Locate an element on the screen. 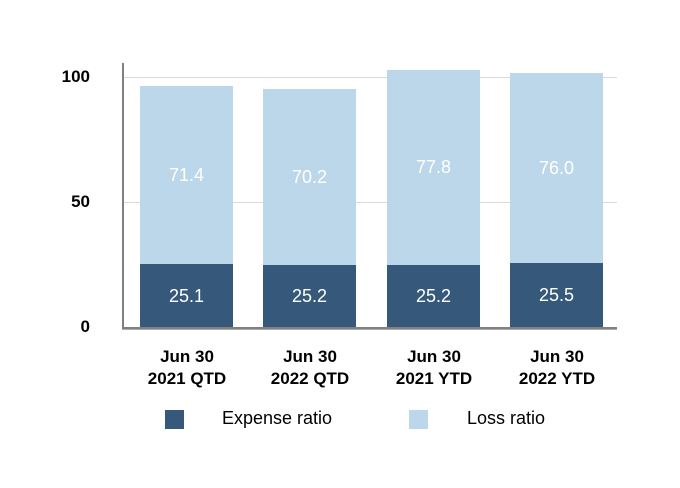 The width and height of the screenshot is (680, 488). x-axis-label-3: Jun 30 2021 YTD is located at coordinates (434, 368).